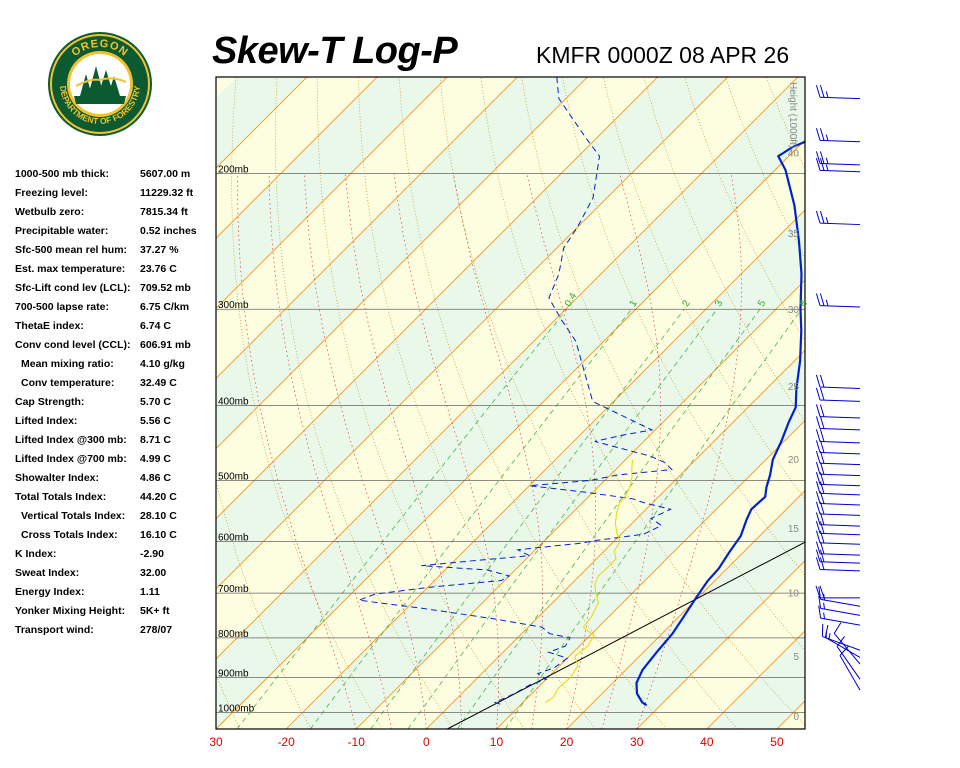  I want to click on index-row: Conv temperature: 32.49 C, so click(115, 386).